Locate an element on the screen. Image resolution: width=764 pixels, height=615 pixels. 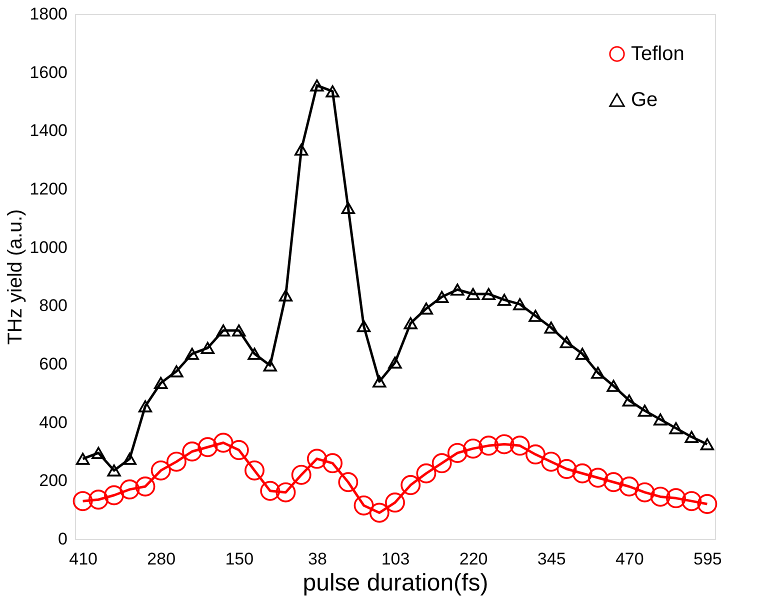
y-tick-label: 200 is located at coordinates (53, 480).